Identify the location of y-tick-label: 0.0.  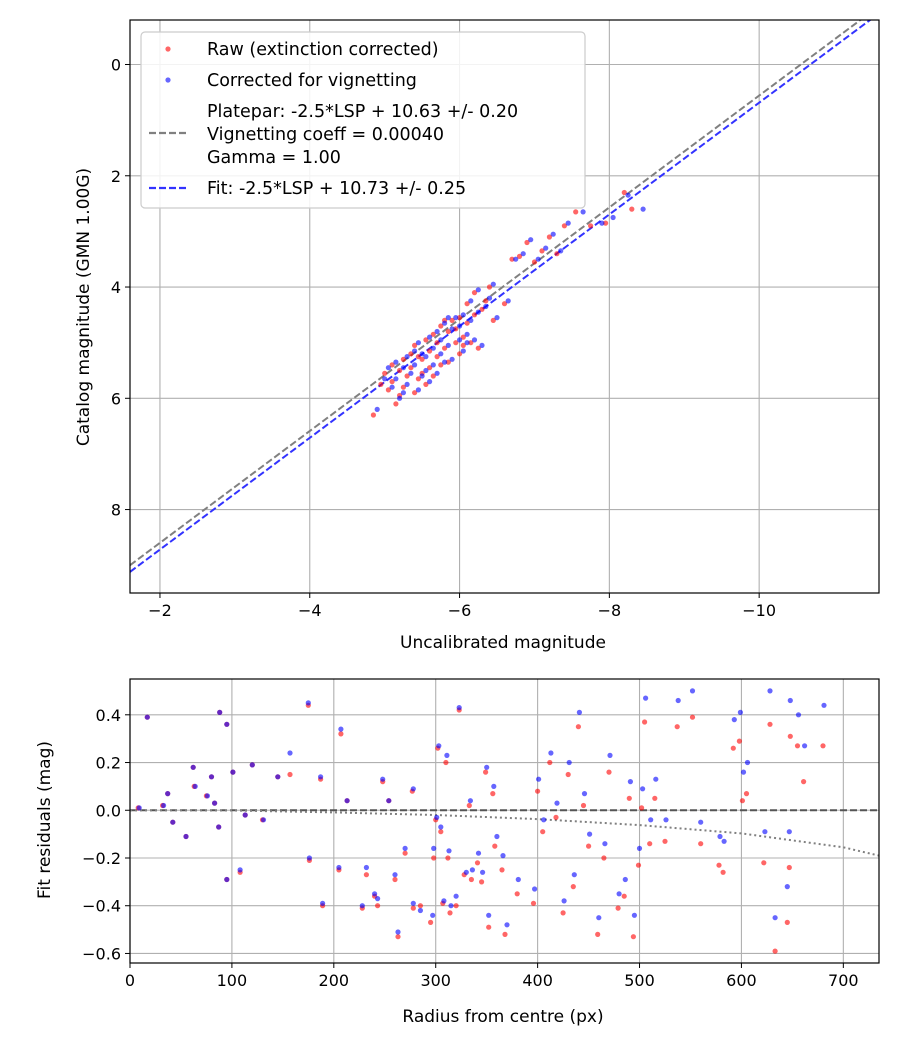
(108, 810).